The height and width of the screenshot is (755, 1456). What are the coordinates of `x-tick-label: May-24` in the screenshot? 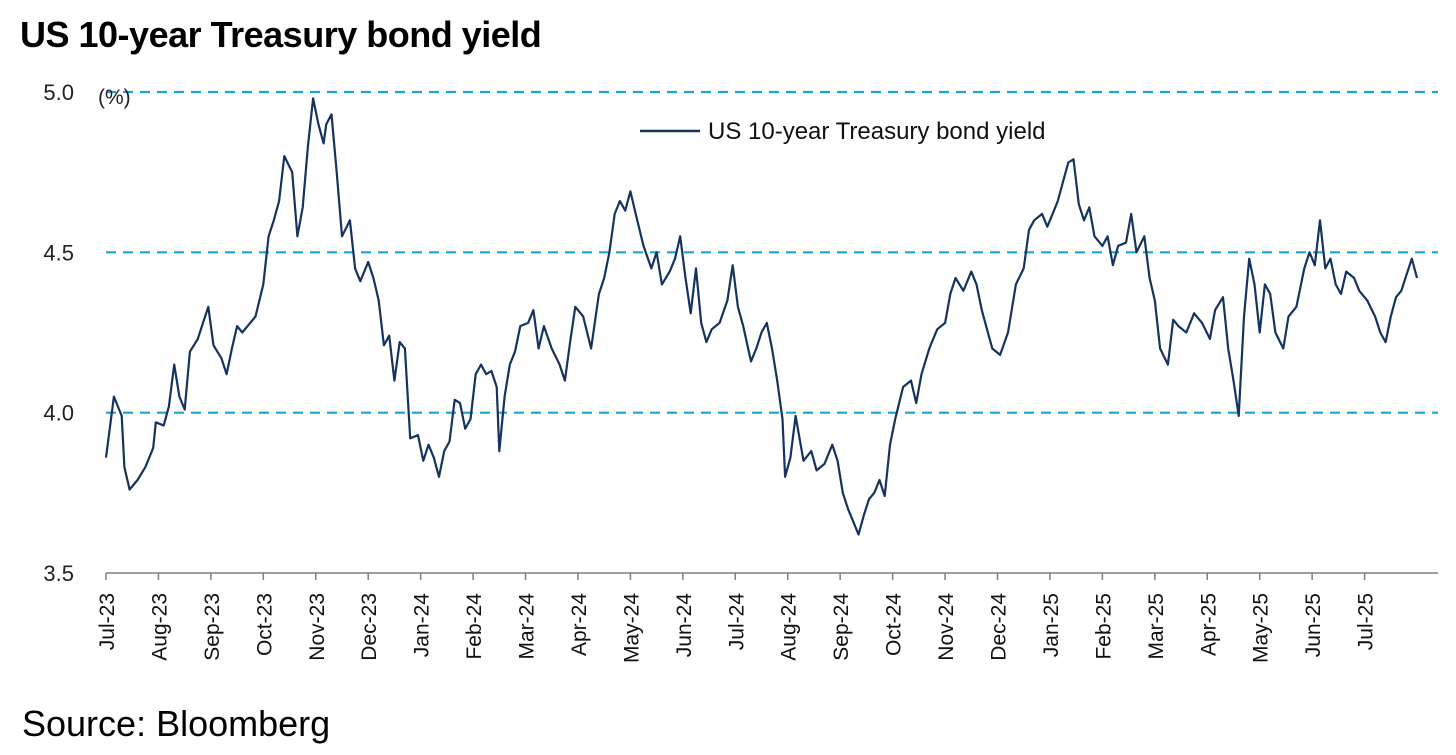 It's located at (631, 628).